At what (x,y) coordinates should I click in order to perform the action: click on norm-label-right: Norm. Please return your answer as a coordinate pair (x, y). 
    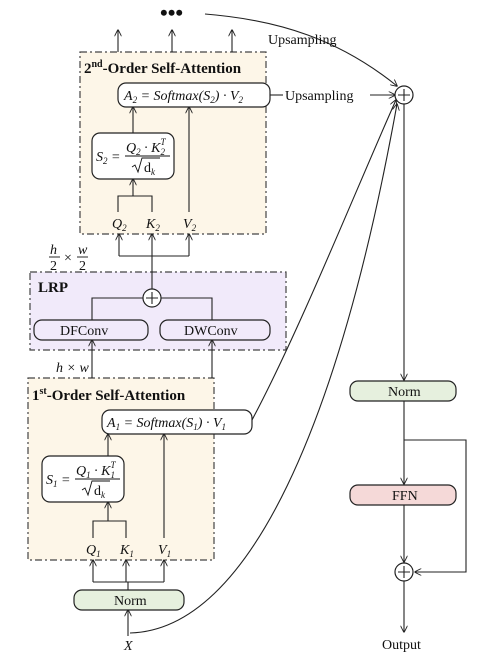
    Looking at the image, I should click on (404, 392).